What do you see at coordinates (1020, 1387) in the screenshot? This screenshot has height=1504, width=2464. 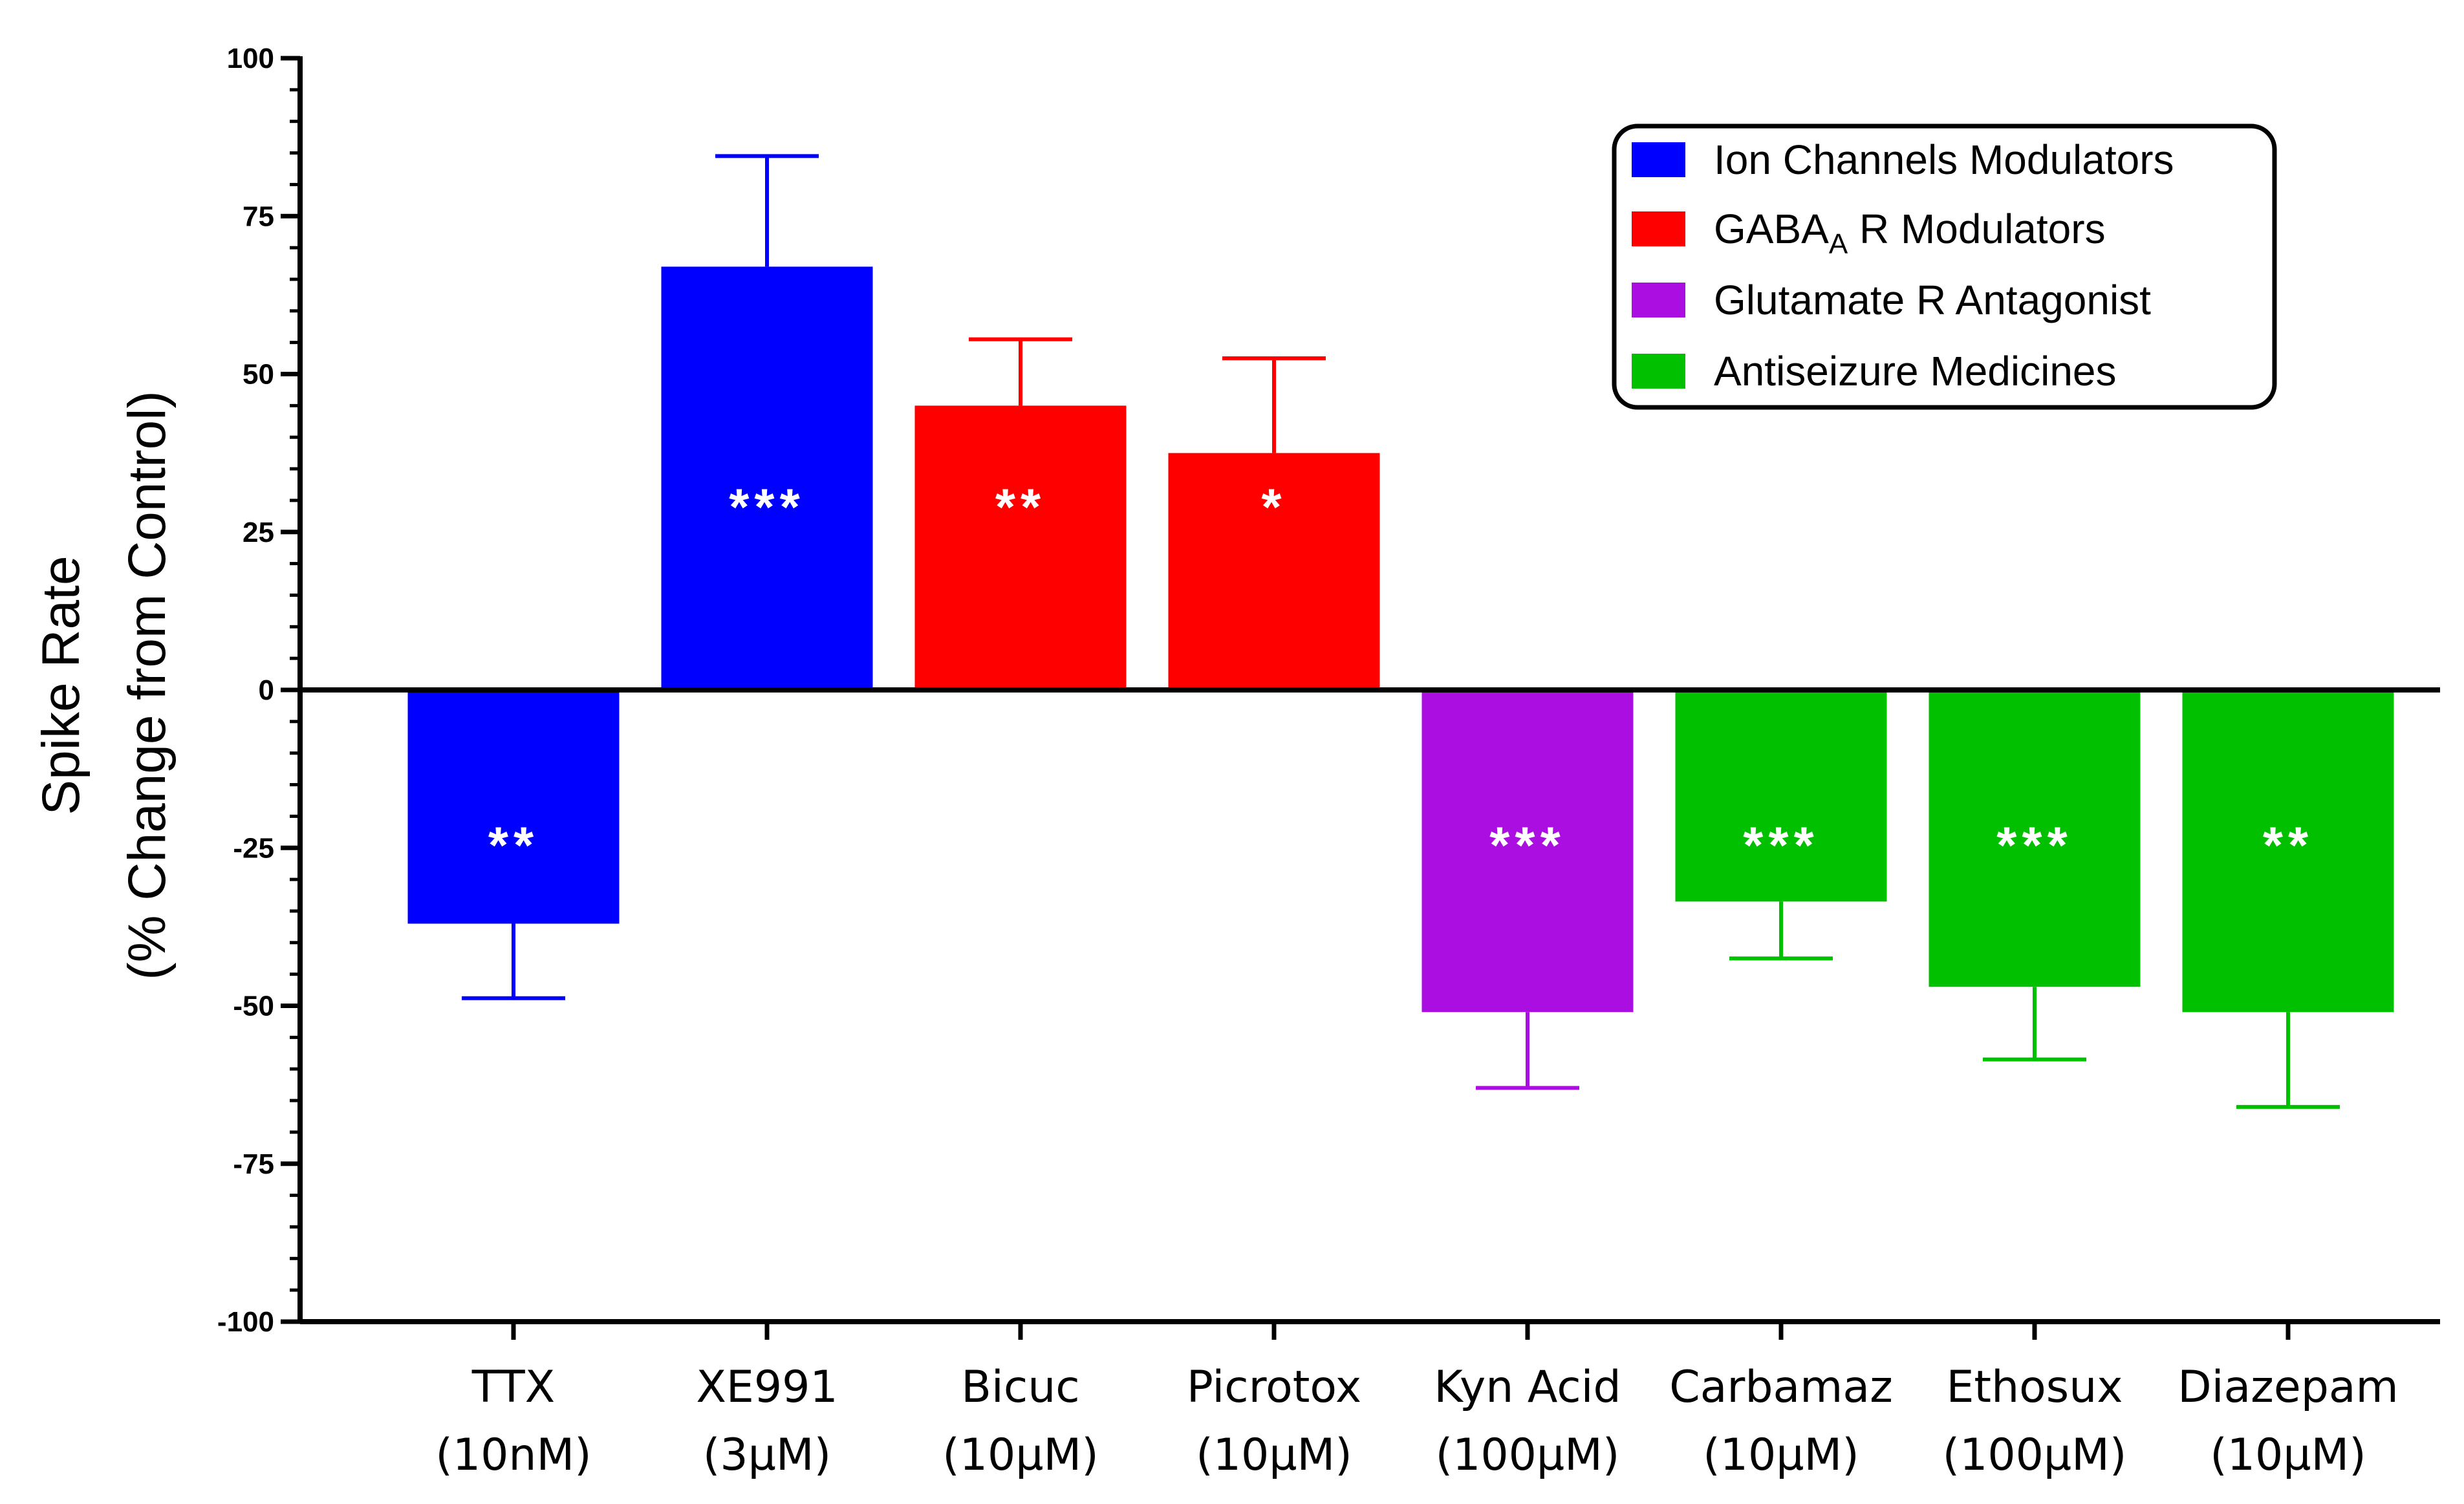 I see `x-tick-label: Bicuc` at bounding box center [1020, 1387].